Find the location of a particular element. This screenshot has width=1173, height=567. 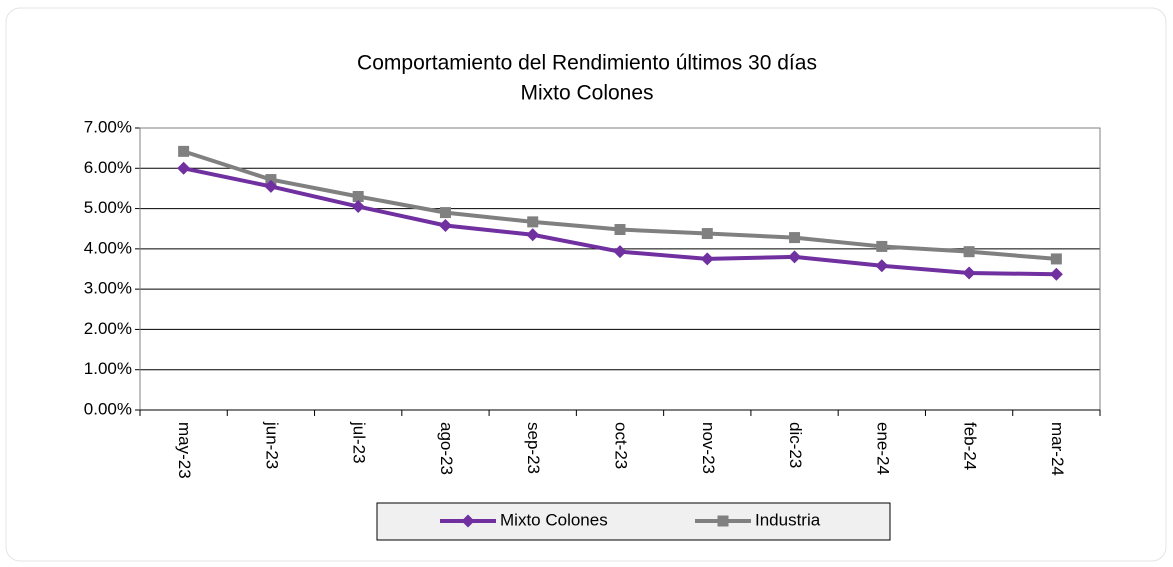

x-tick-label: dic-23 is located at coordinates (795, 445).